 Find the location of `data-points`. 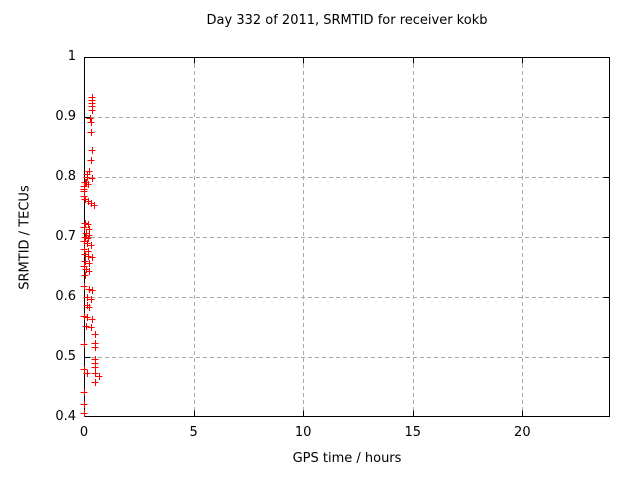

data-points is located at coordinates (91, 255).